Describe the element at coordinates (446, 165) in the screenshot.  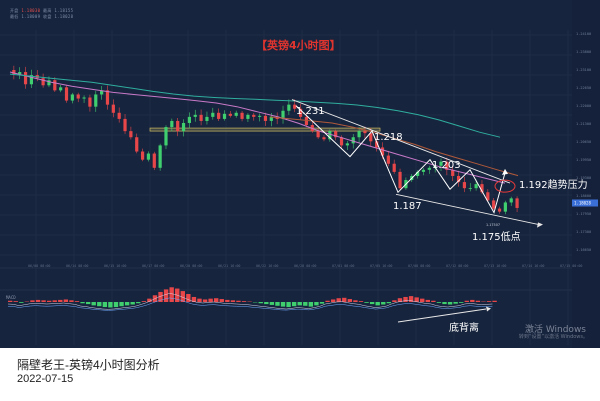
I see `label-1203: 1.203` at that location.